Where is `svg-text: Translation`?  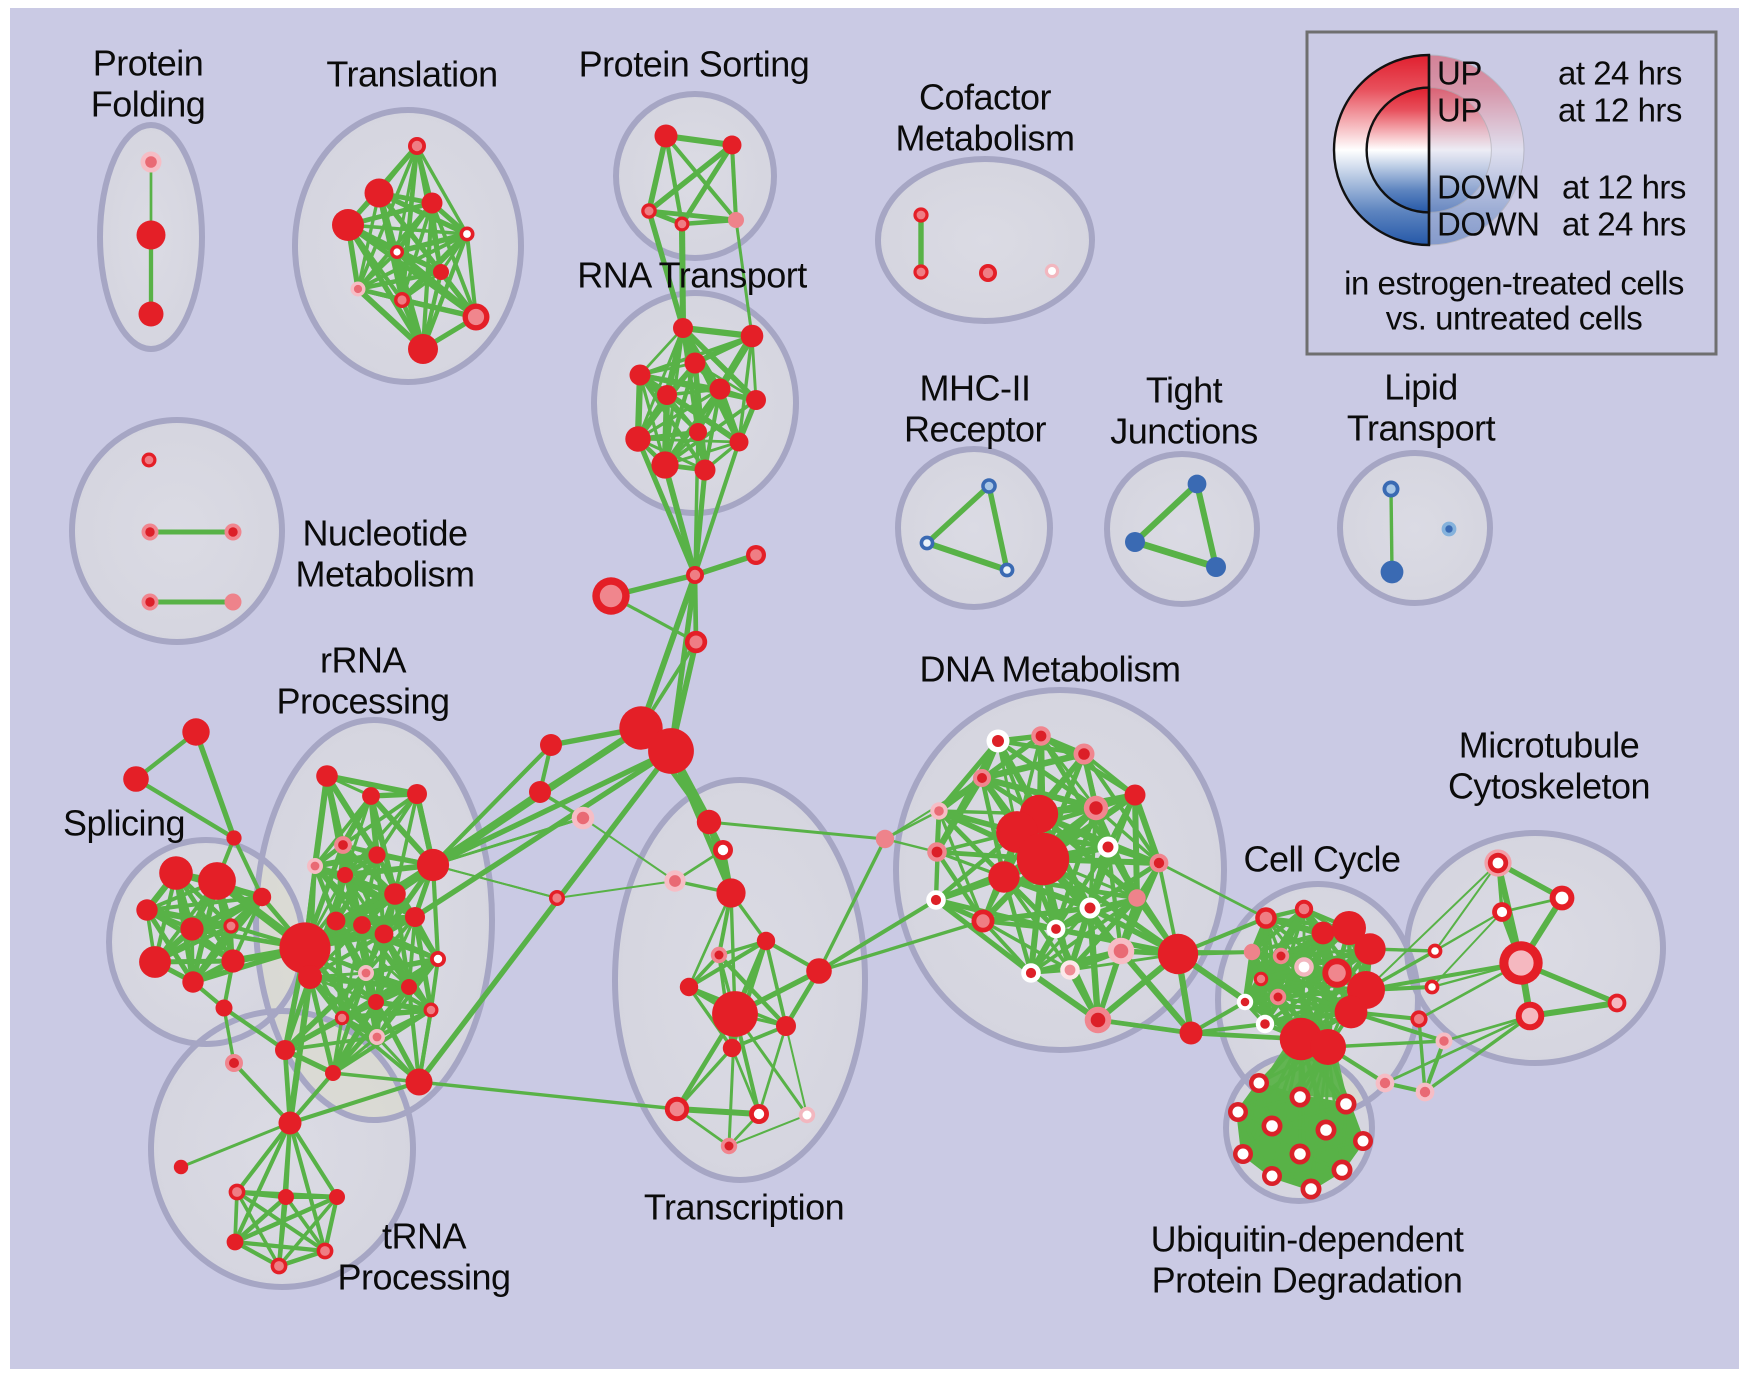
svg-text: Translation is located at coordinates (411, 74).